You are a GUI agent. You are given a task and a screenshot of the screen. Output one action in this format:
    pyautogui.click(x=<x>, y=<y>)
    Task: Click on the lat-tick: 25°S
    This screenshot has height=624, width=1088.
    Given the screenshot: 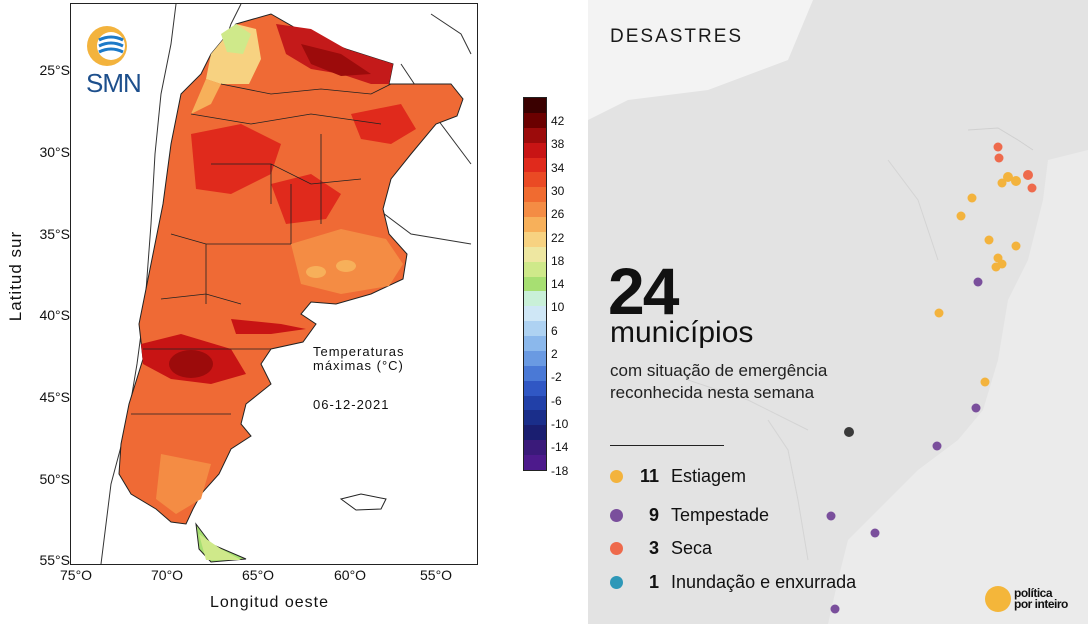 What is the action you would take?
    pyautogui.click(x=54, y=70)
    